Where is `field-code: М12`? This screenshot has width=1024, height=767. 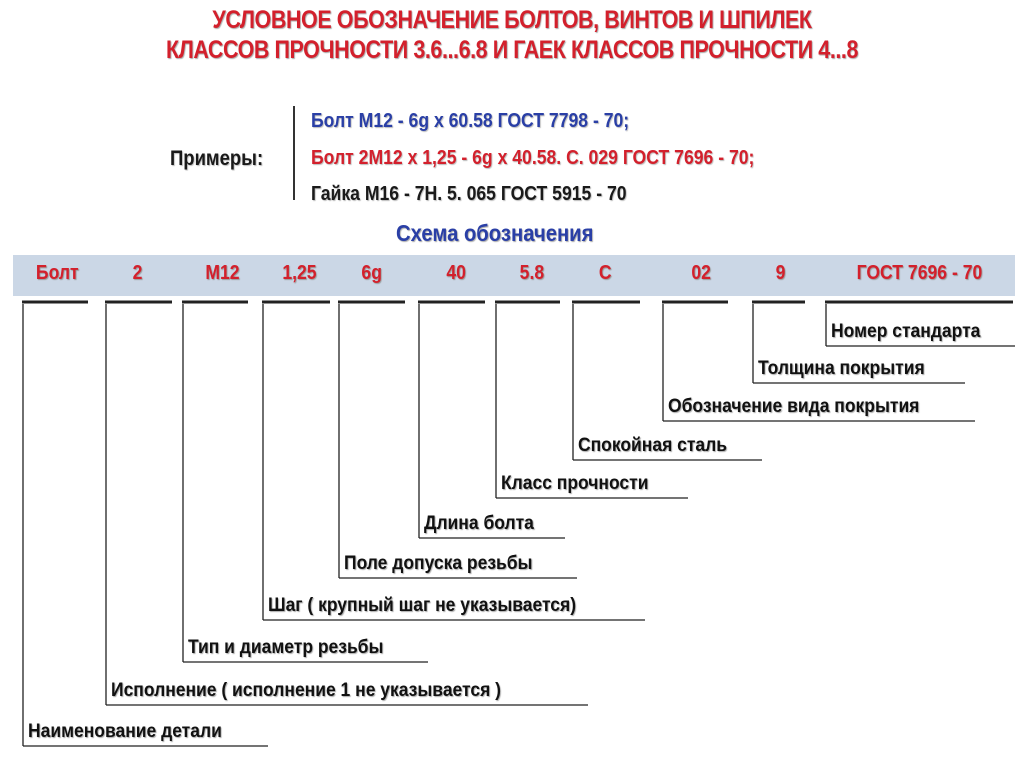 field-code: М12 is located at coordinates (222, 273).